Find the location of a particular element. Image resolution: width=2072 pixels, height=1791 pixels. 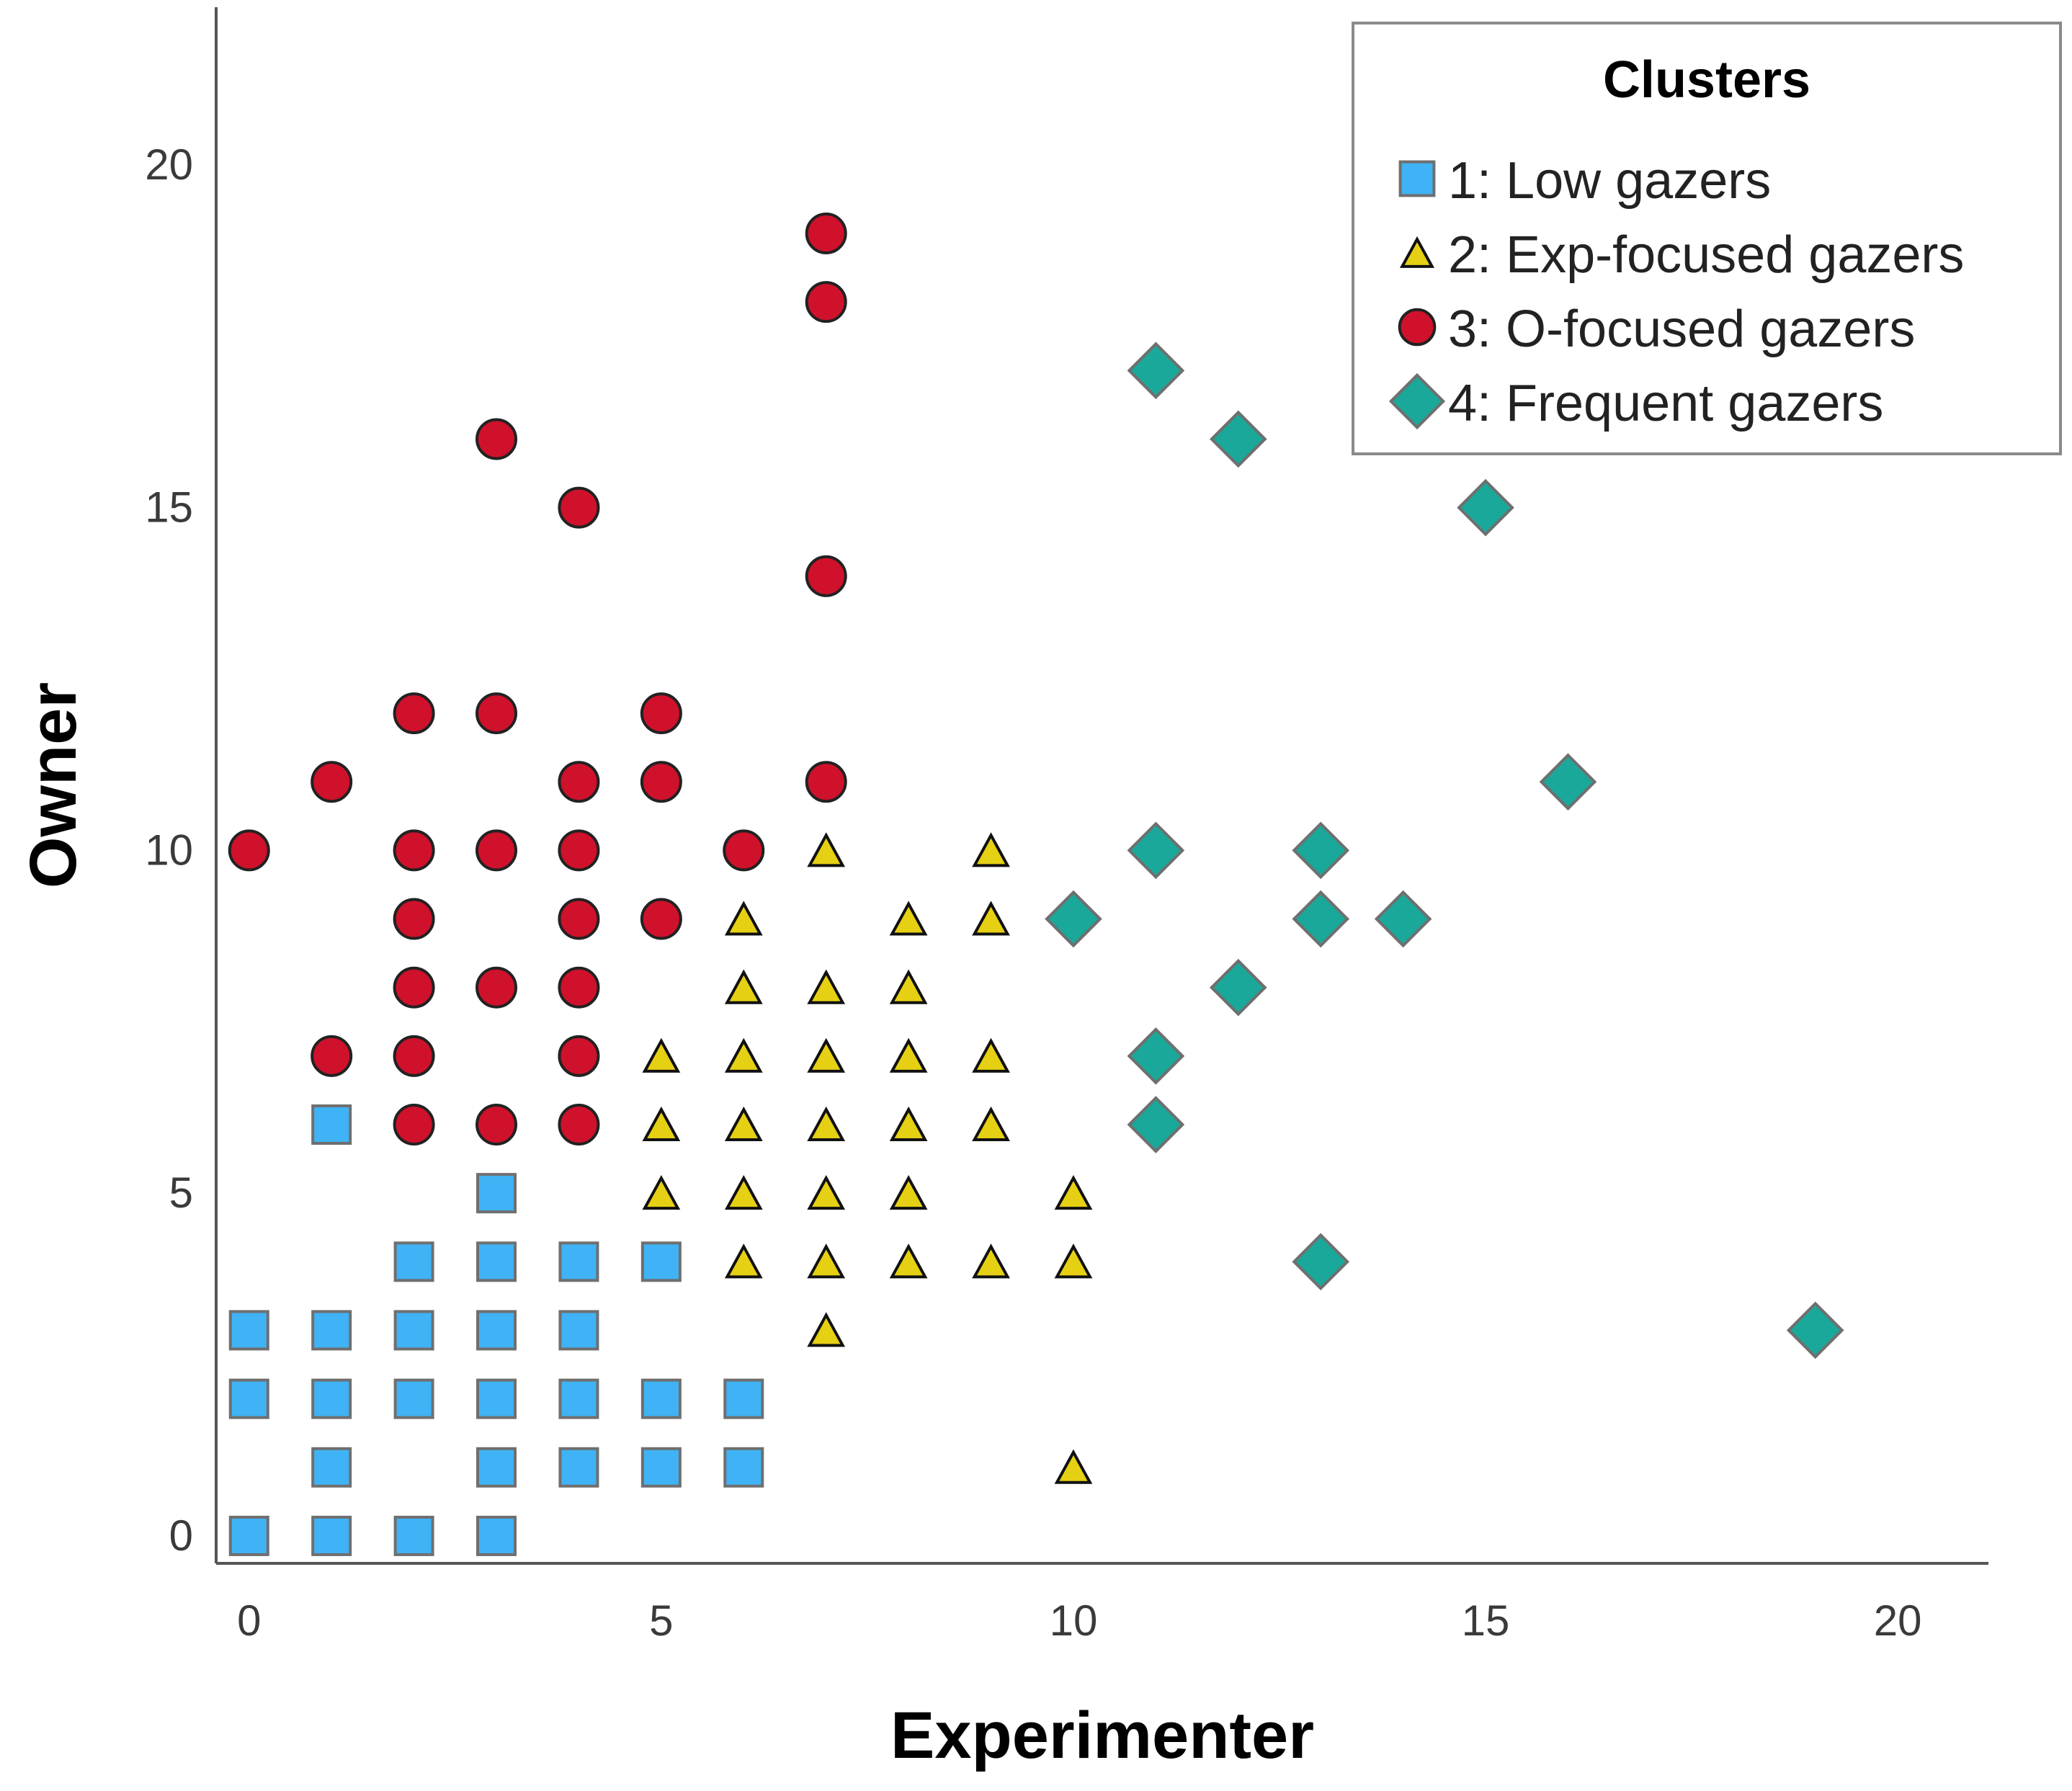

legend-label: 2: Exp-focused gazers is located at coordinates (1706, 255).